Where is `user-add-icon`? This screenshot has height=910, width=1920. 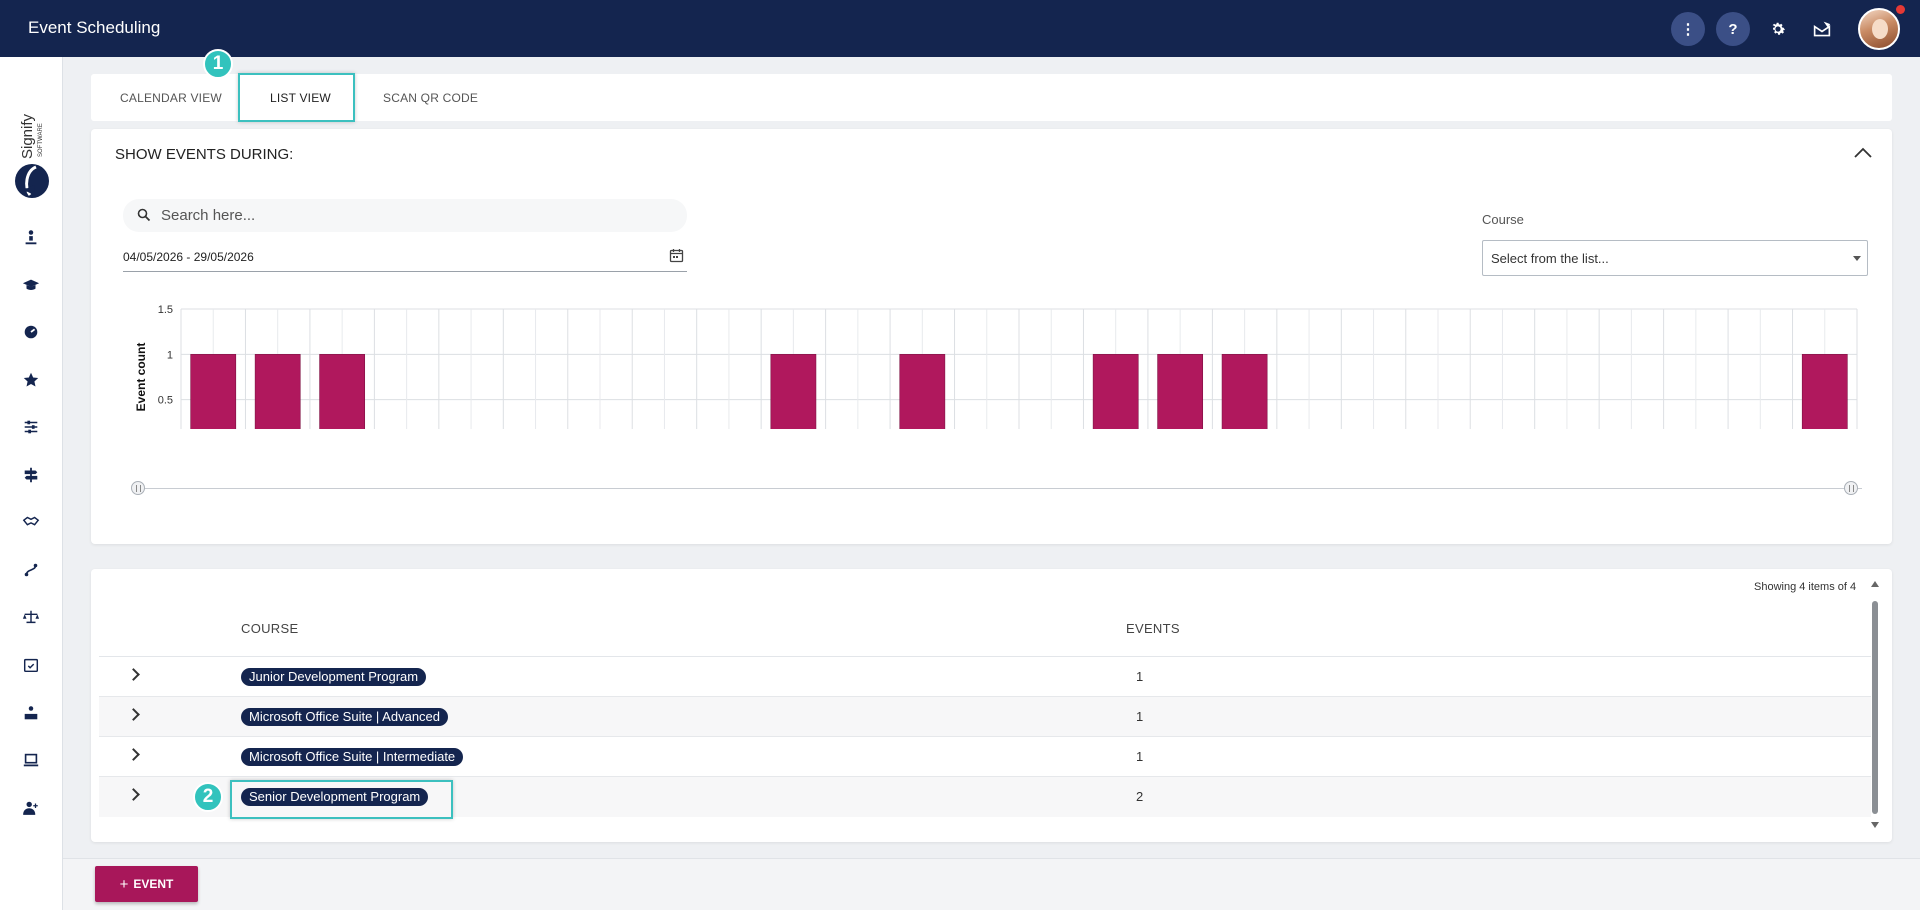 user-add-icon is located at coordinates (31, 808).